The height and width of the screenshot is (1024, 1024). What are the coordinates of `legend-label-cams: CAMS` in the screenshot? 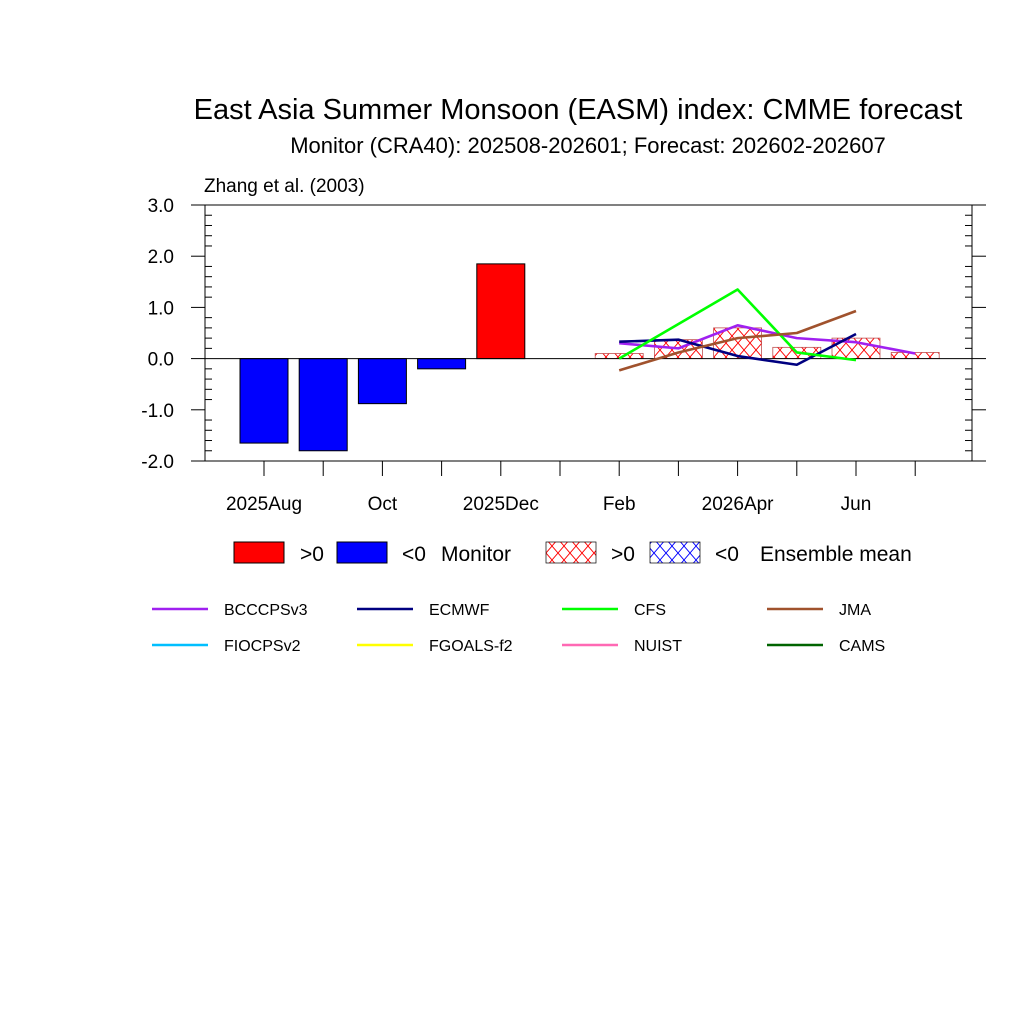 It's located at (862, 646).